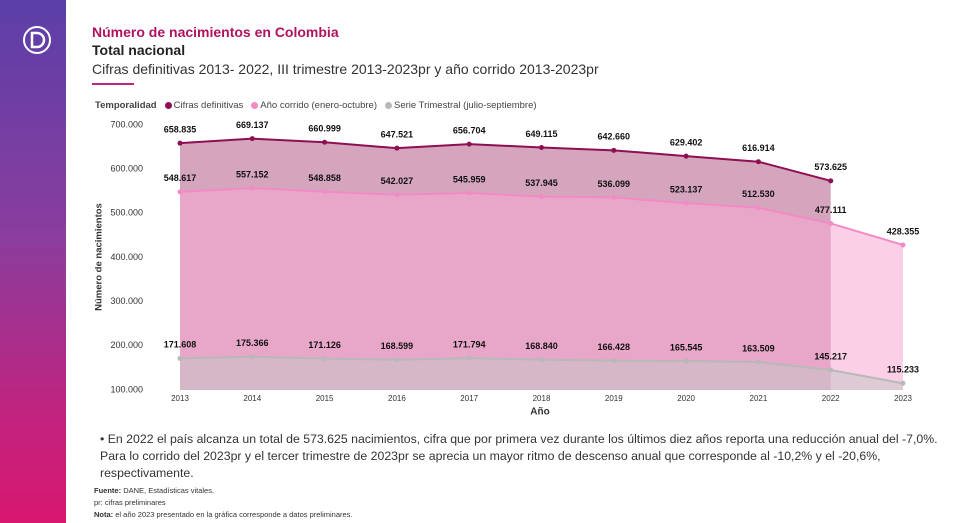 This screenshot has height=523, width=954. What do you see at coordinates (469, 179) in the screenshot?
I see `value-label: 545.959` at bounding box center [469, 179].